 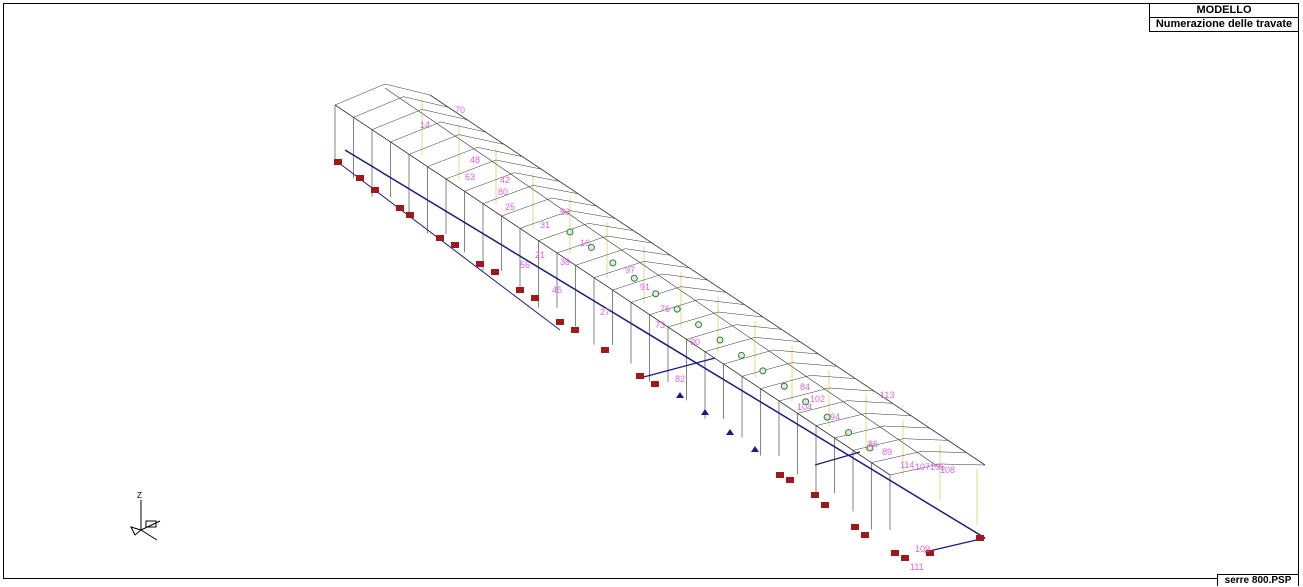 What do you see at coordinates (557, 290) in the screenshot?
I see `beam-number-label: 45` at bounding box center [557, 290].